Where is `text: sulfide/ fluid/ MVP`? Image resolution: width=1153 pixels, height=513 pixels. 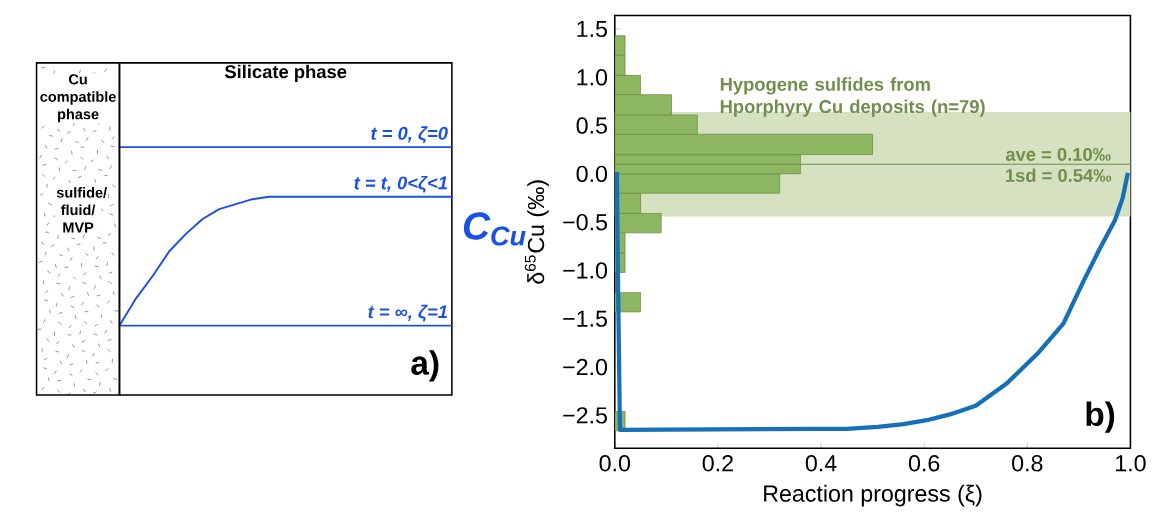 text: sulfide/ fluid/ MVP is located at coordinates (81, 210).